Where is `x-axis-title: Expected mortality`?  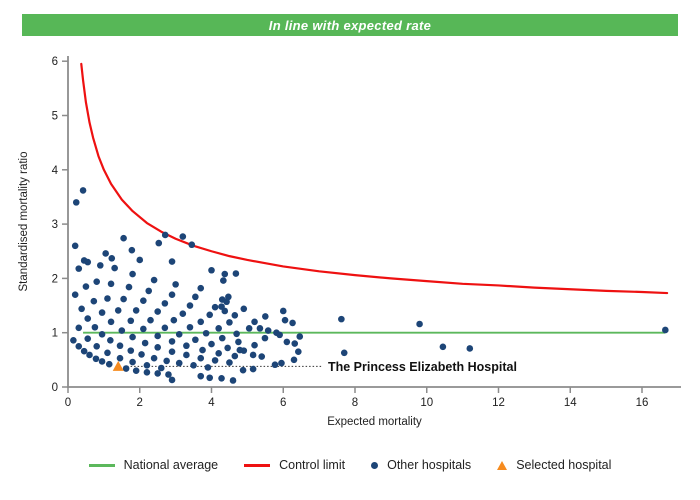
x-axis-title: Expected mortality is located at coordinates (374, 422).